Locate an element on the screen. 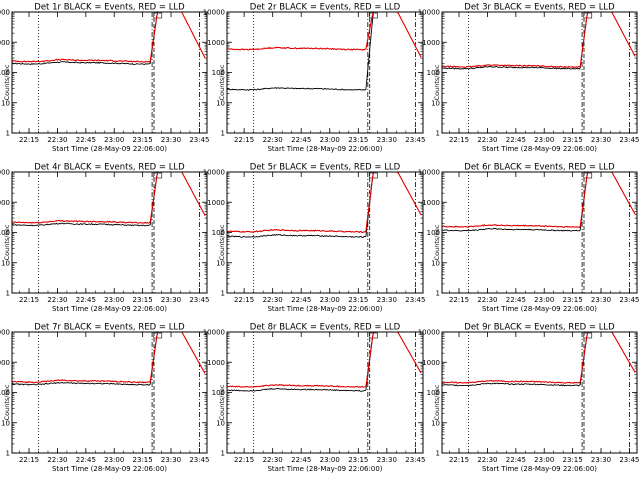 This screenshot has width=640, height=480. chart-title: Det 1r BLACK = Events, RED = LLD is located at coordinates (109, 8).